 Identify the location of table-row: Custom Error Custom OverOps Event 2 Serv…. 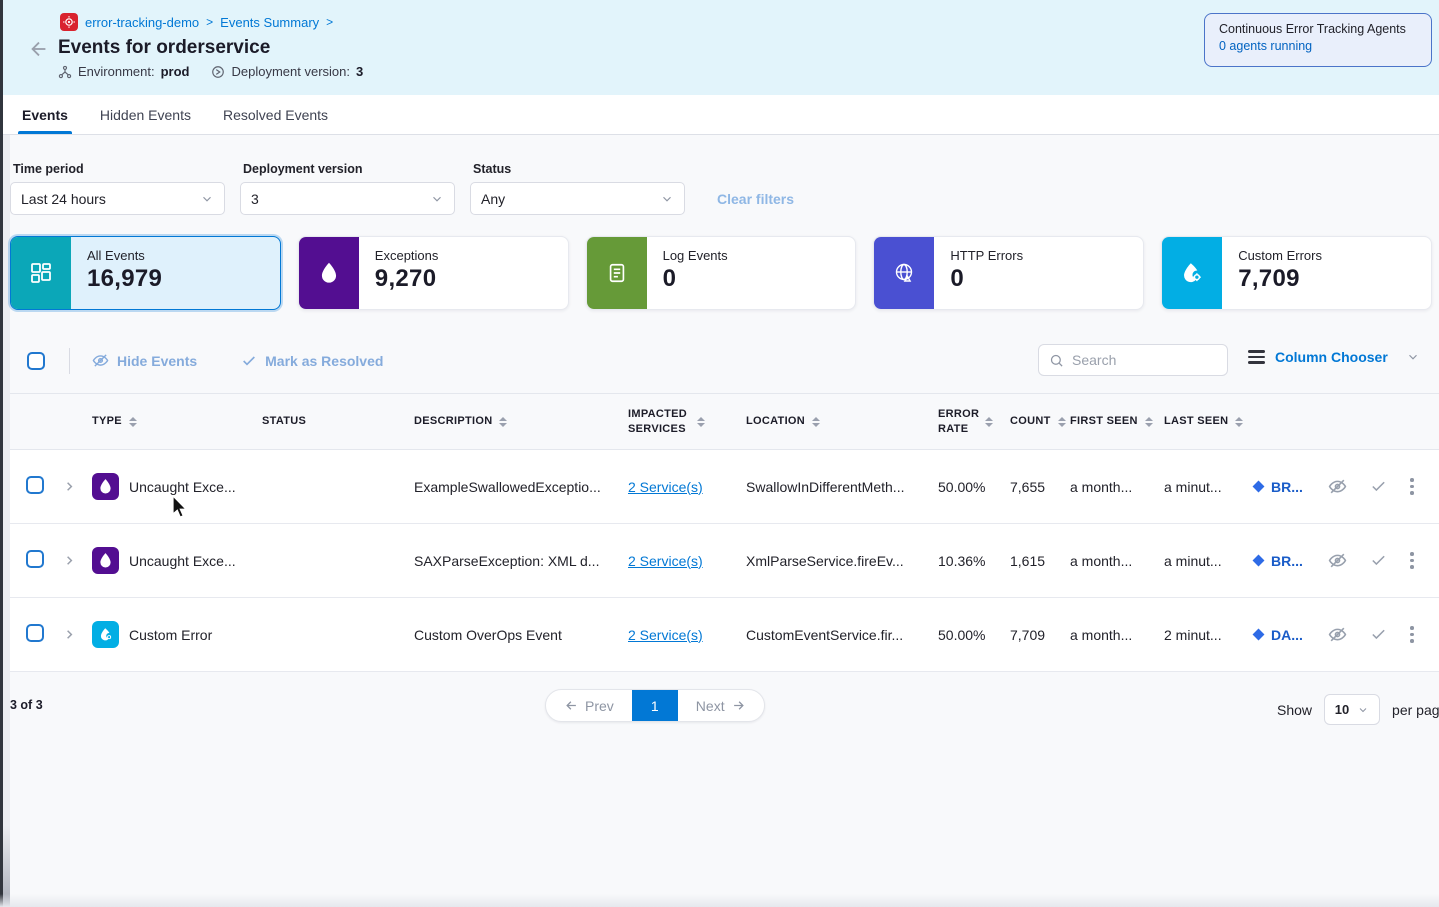
(724, 635).